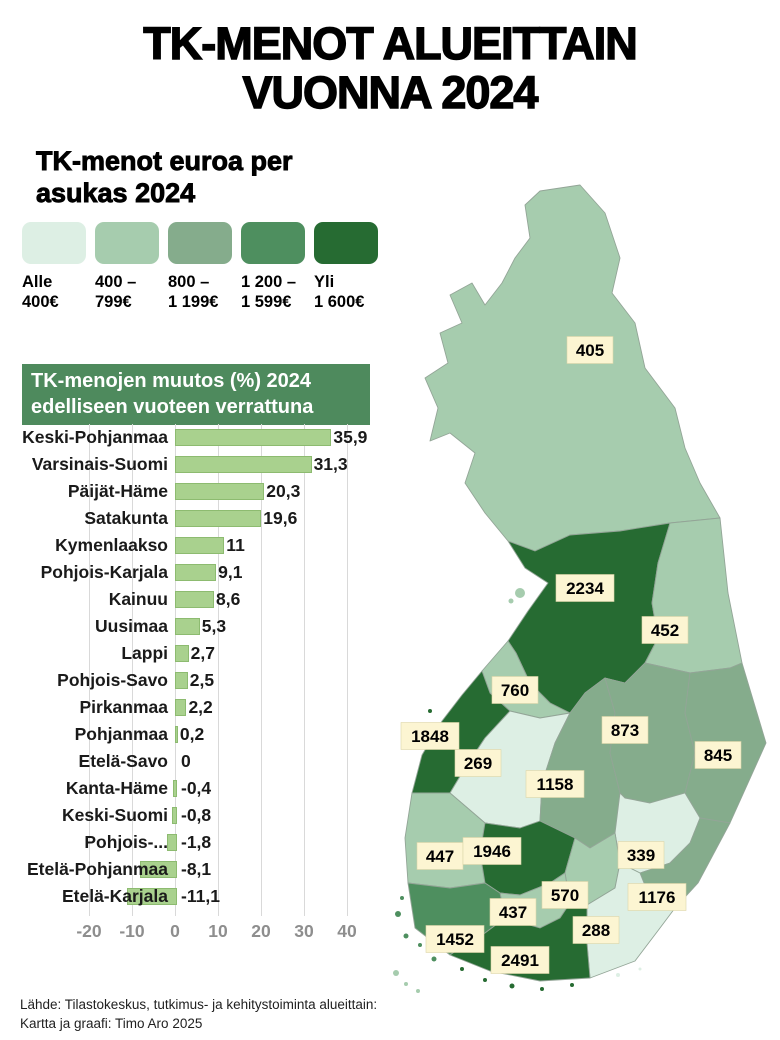 This screenshot has width=780, height=1040. I want to click on legend-label-1: Alle 400€, so click(40, 292).